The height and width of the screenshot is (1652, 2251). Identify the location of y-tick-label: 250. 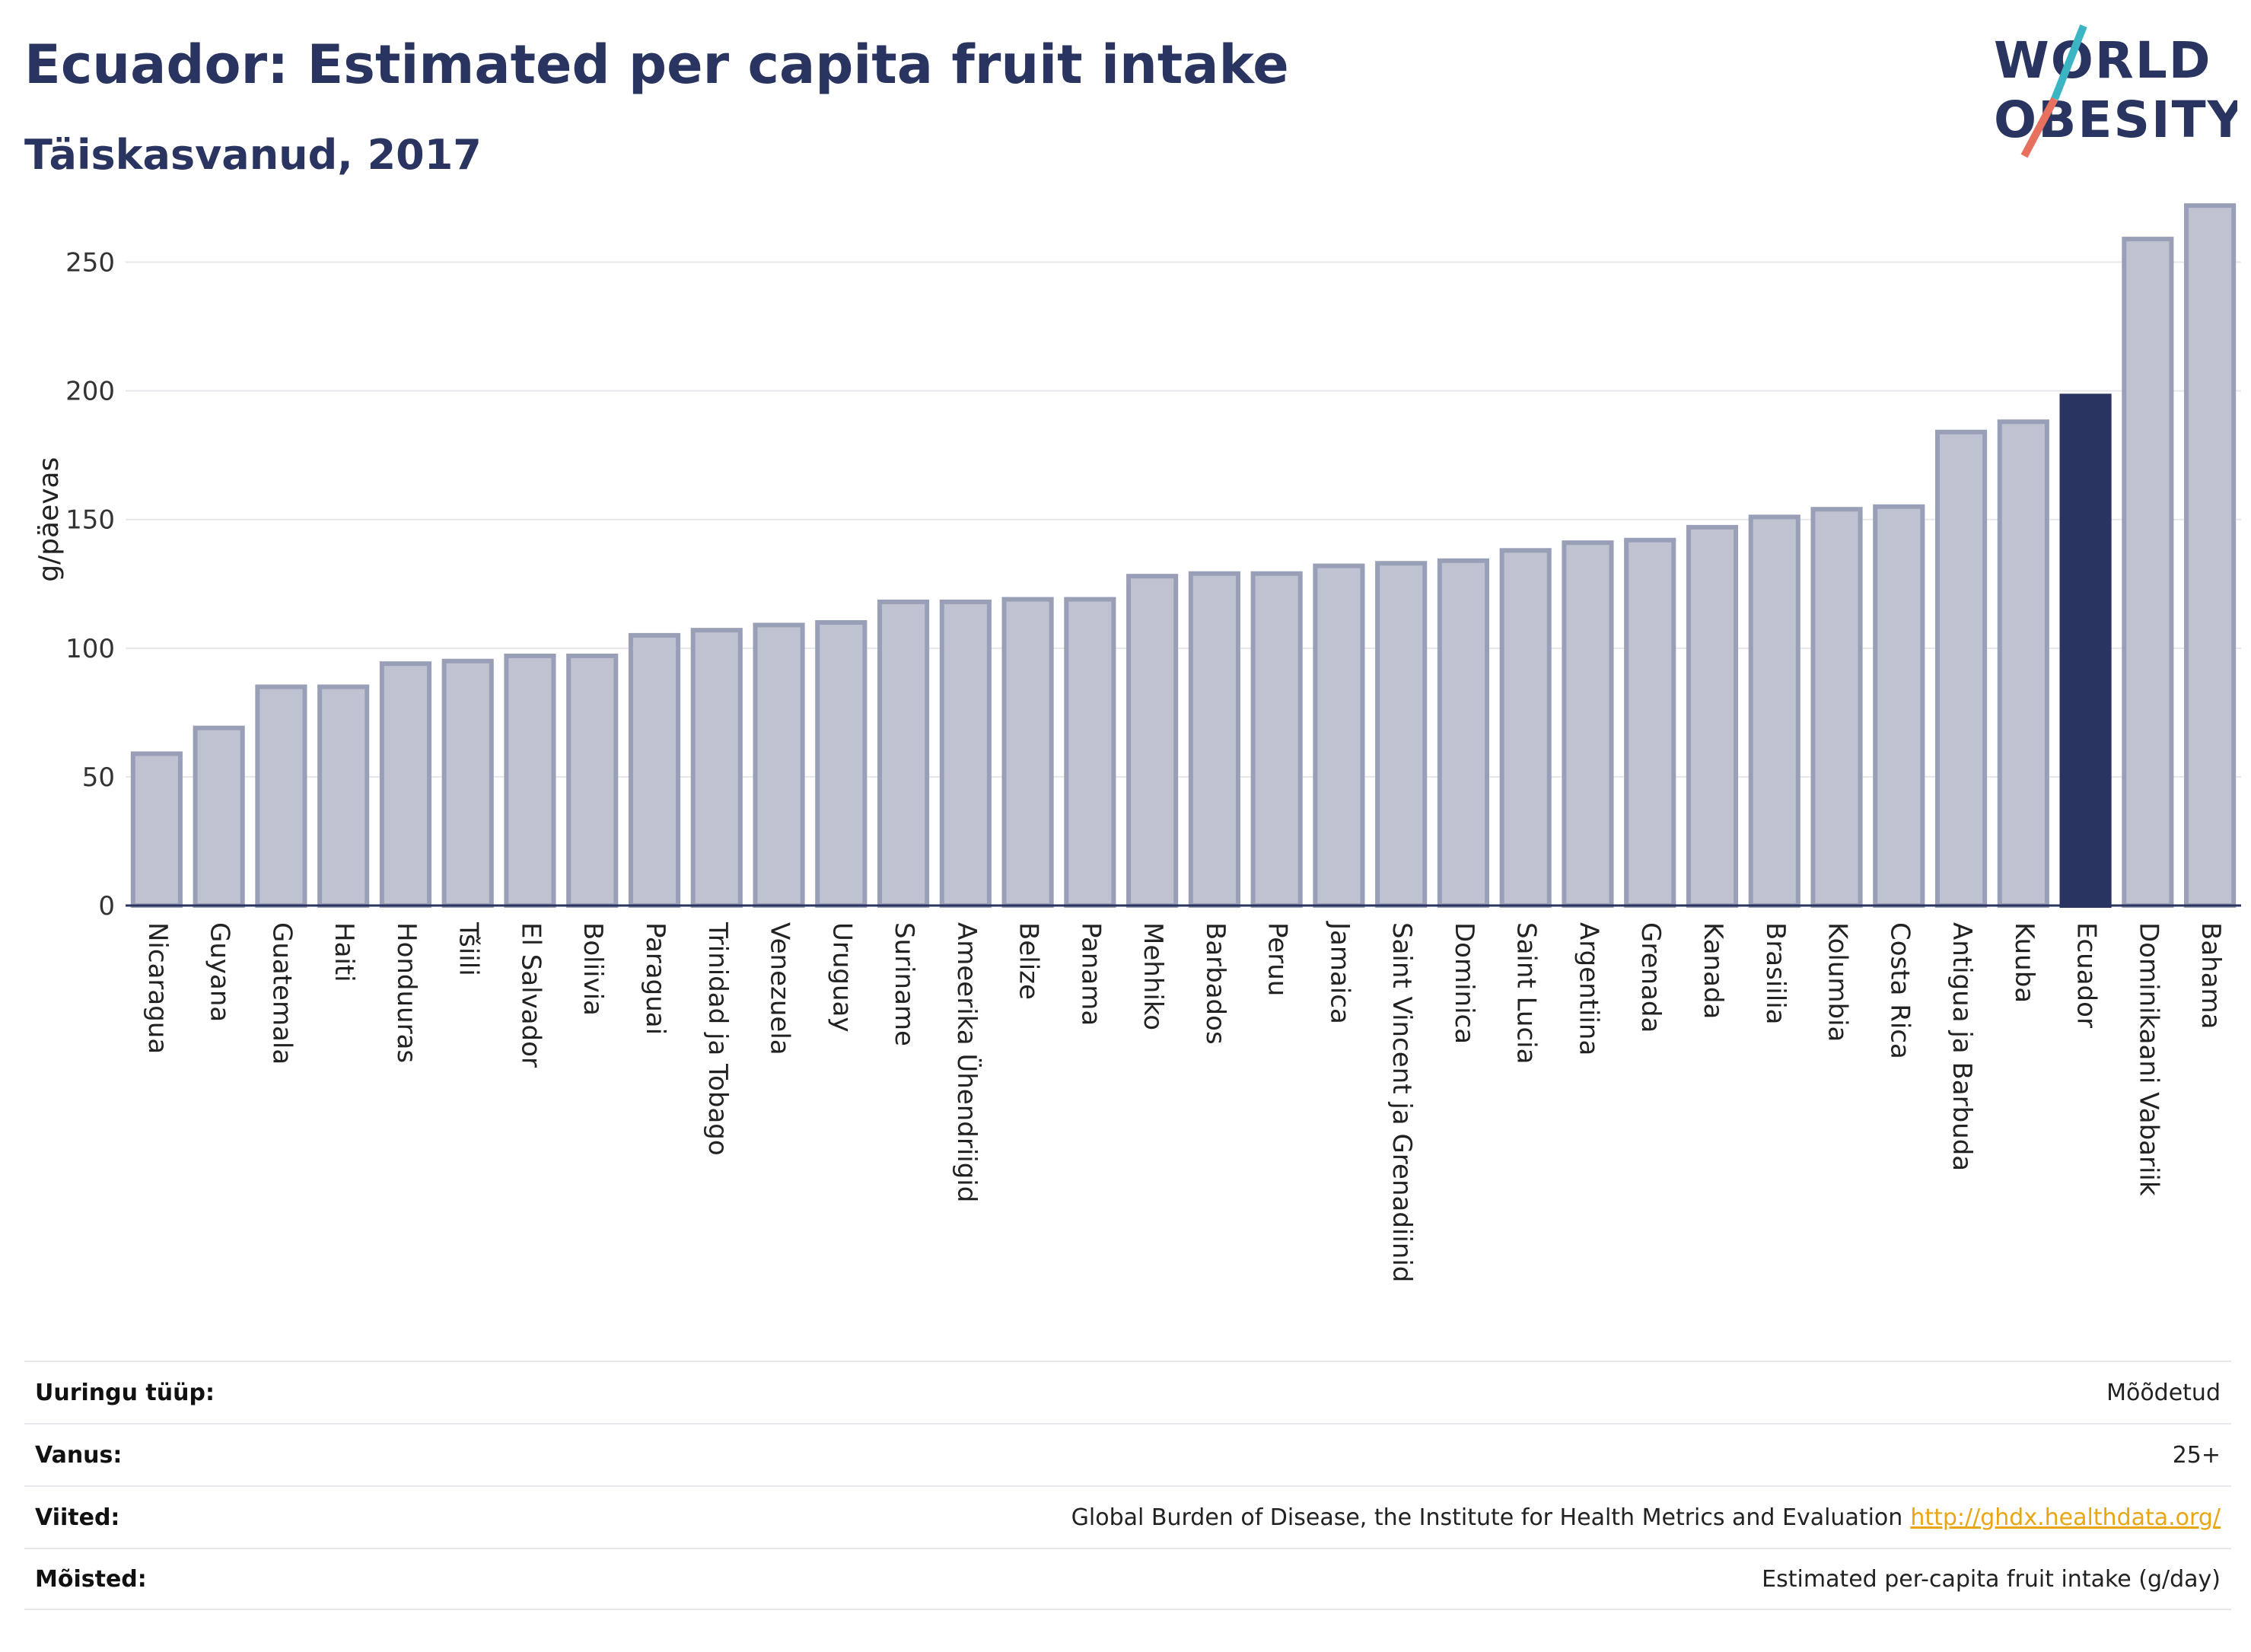
(90, 263).